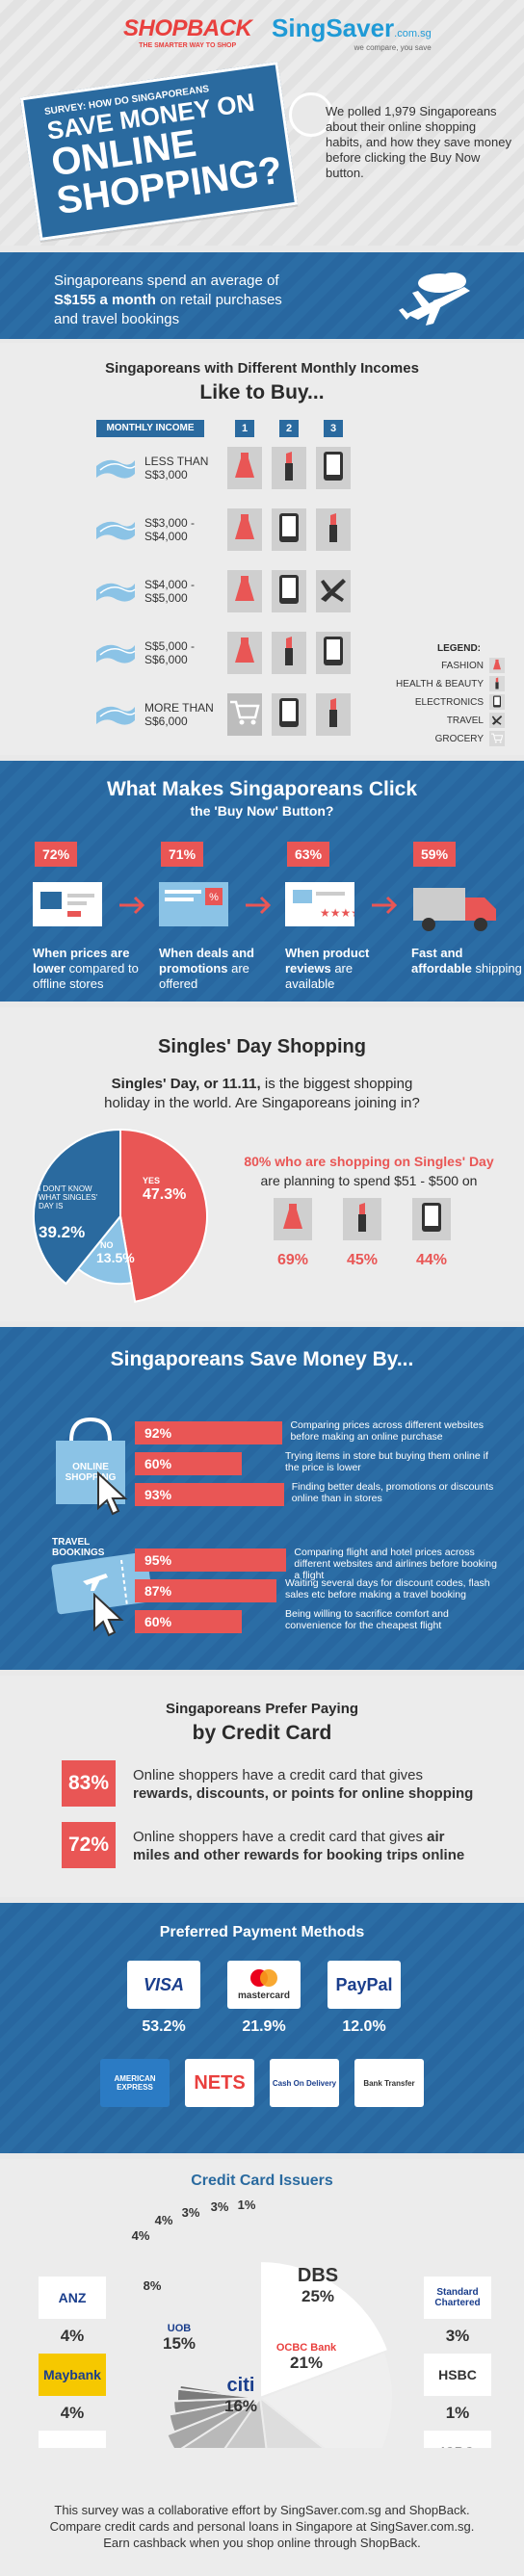  I want to click on issuer-pct: 1%, so click(457, 2413).